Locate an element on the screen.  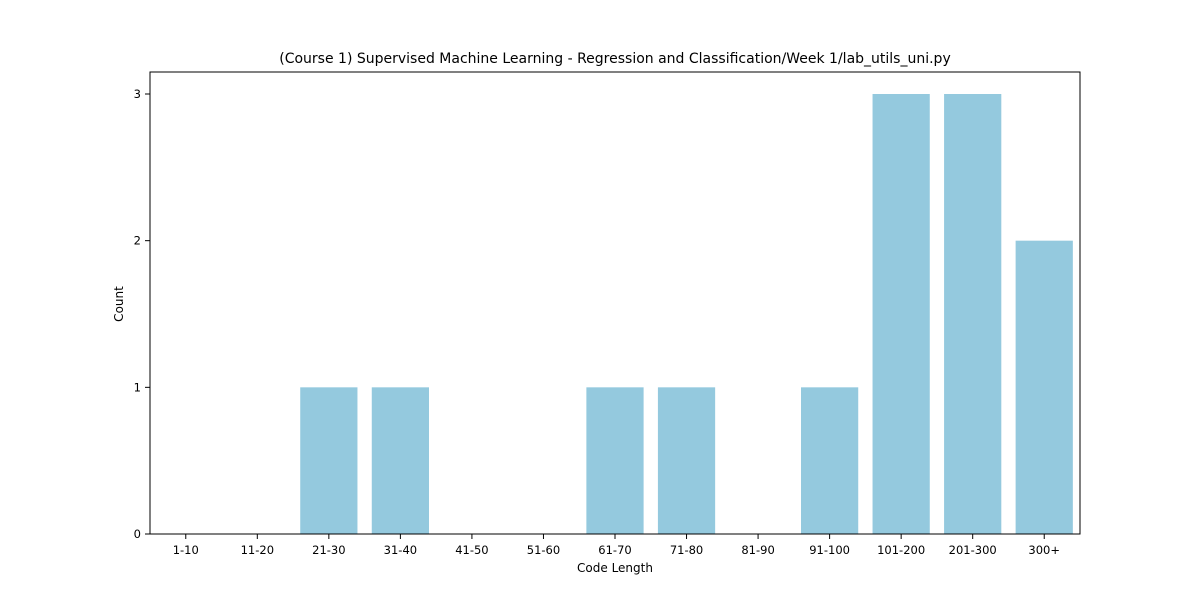
x-tick-label: 61-70 is located at coordinates (614, 550).